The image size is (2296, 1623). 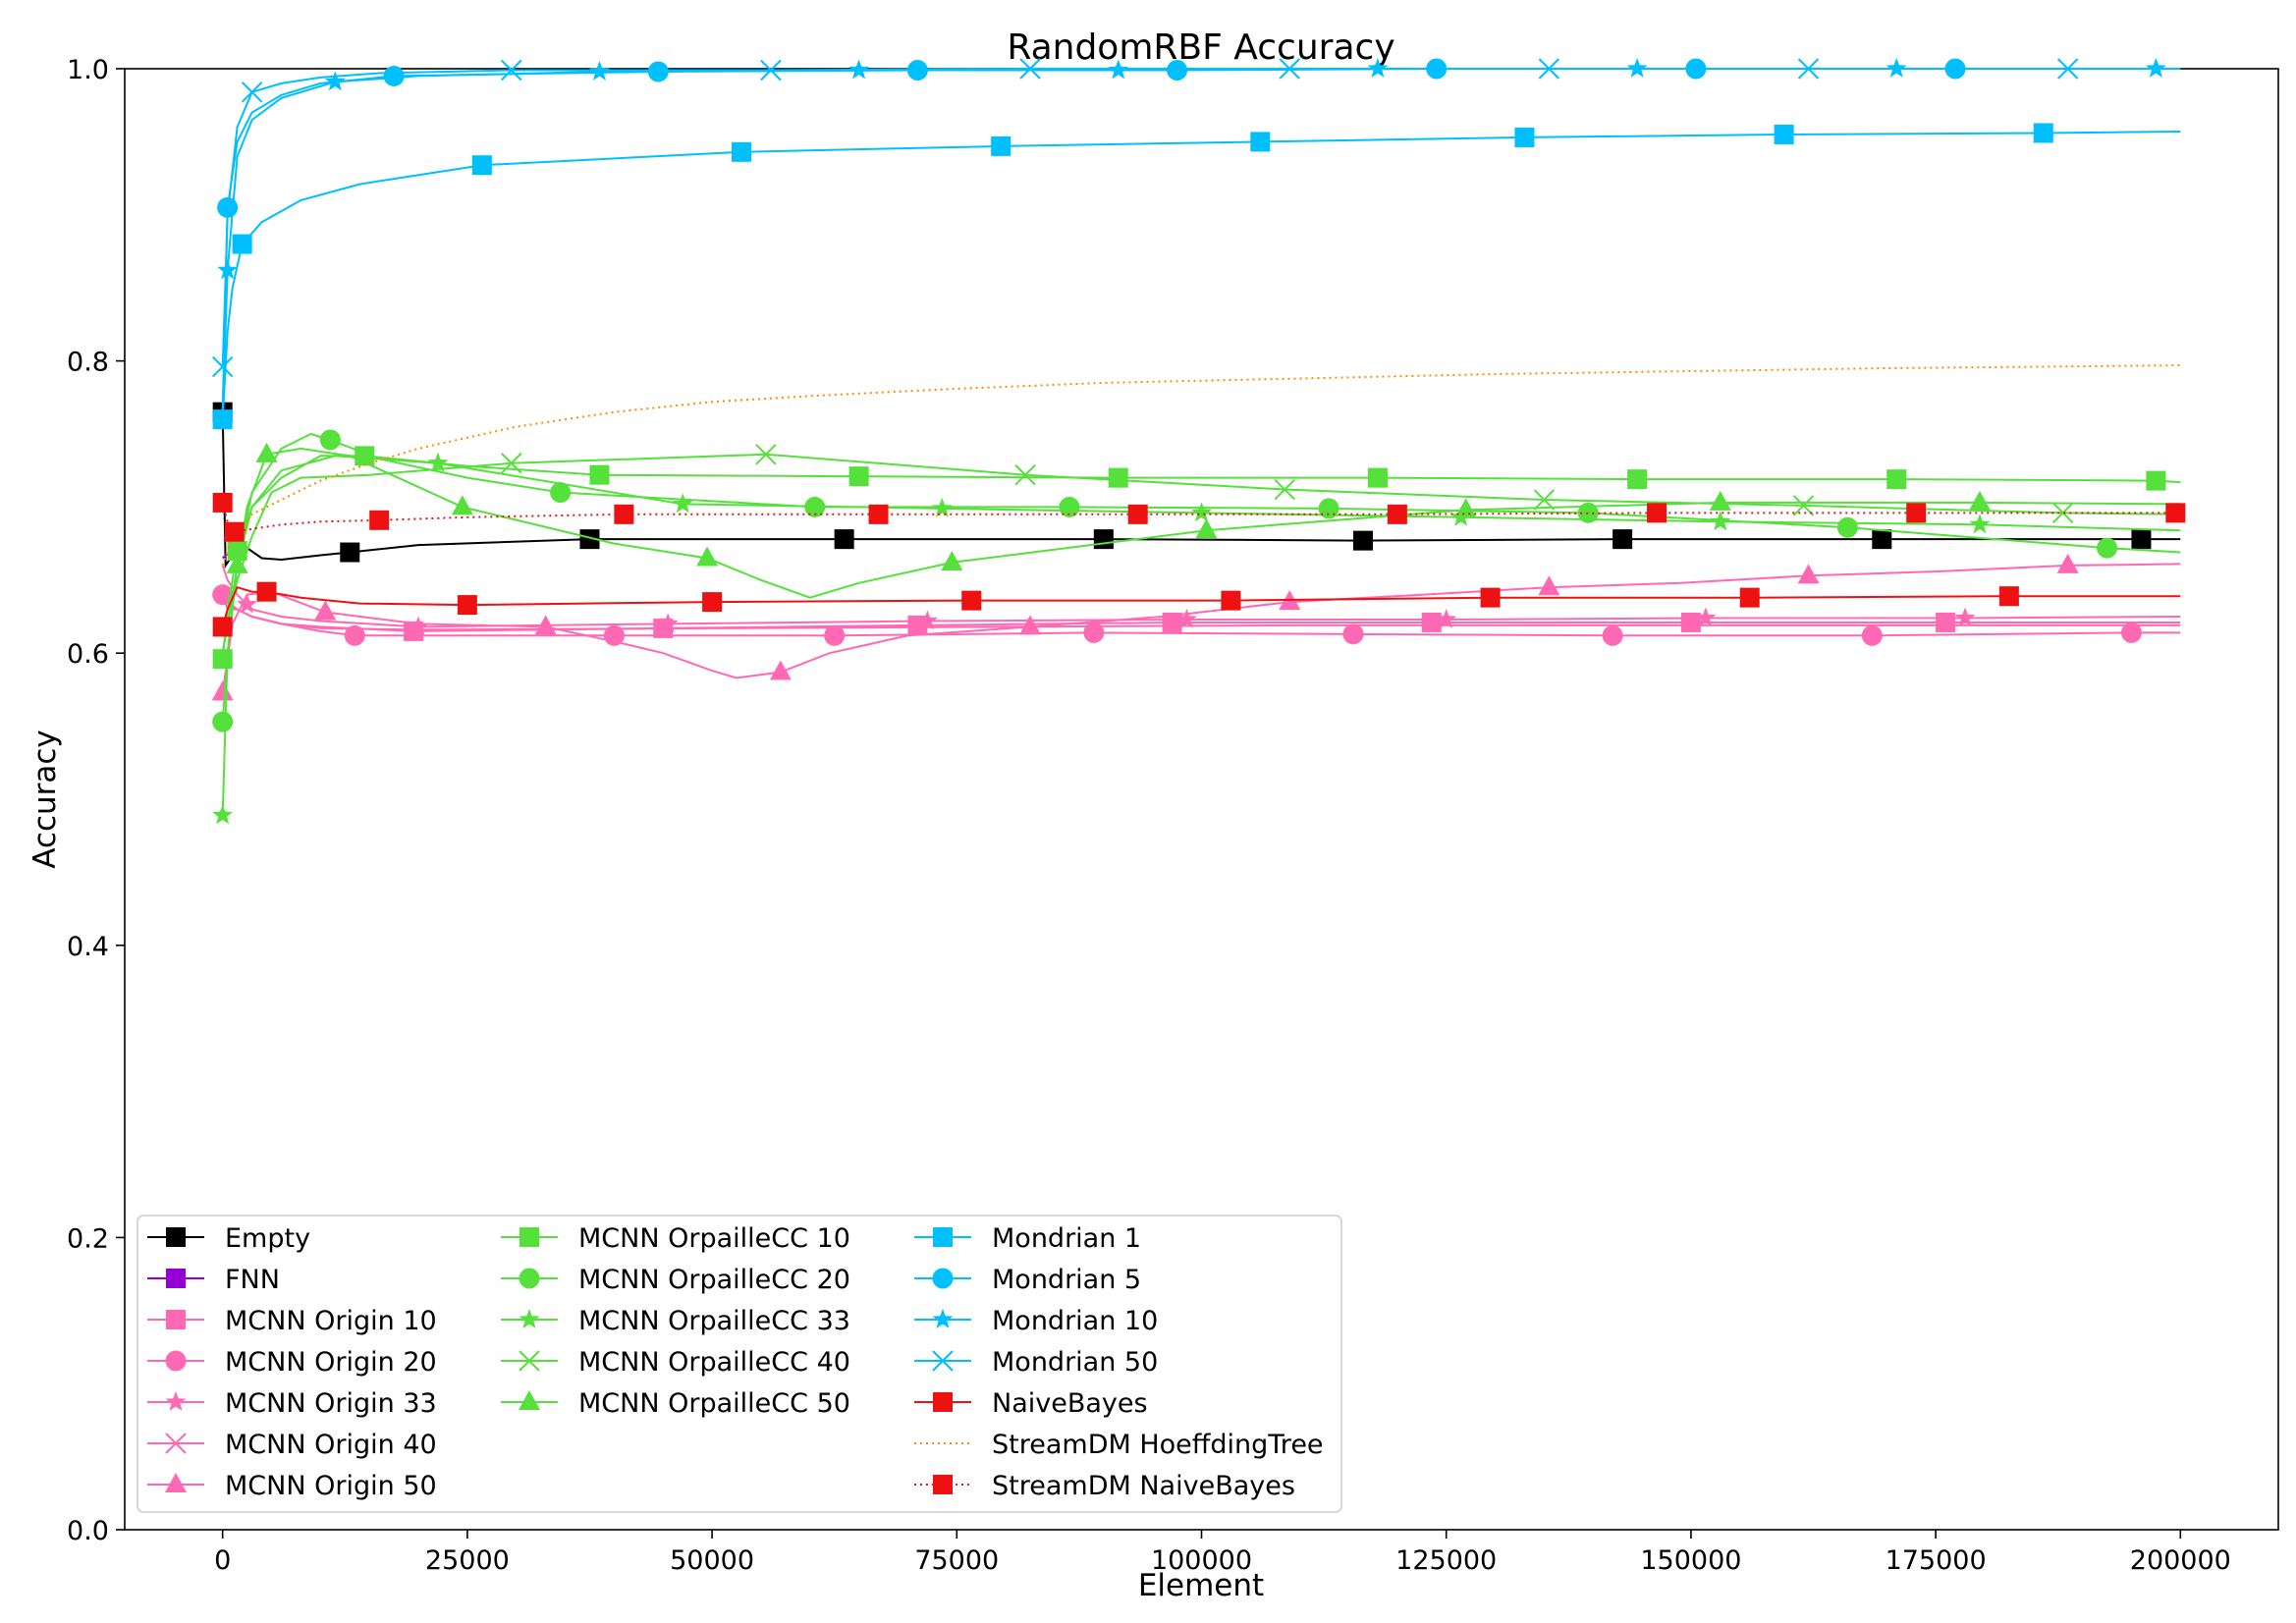 What do you see at coordinates (331, 1445) in the screenshot?
I see `legend-label: MCNN Origin 40` at bounding box center [331, 1445].